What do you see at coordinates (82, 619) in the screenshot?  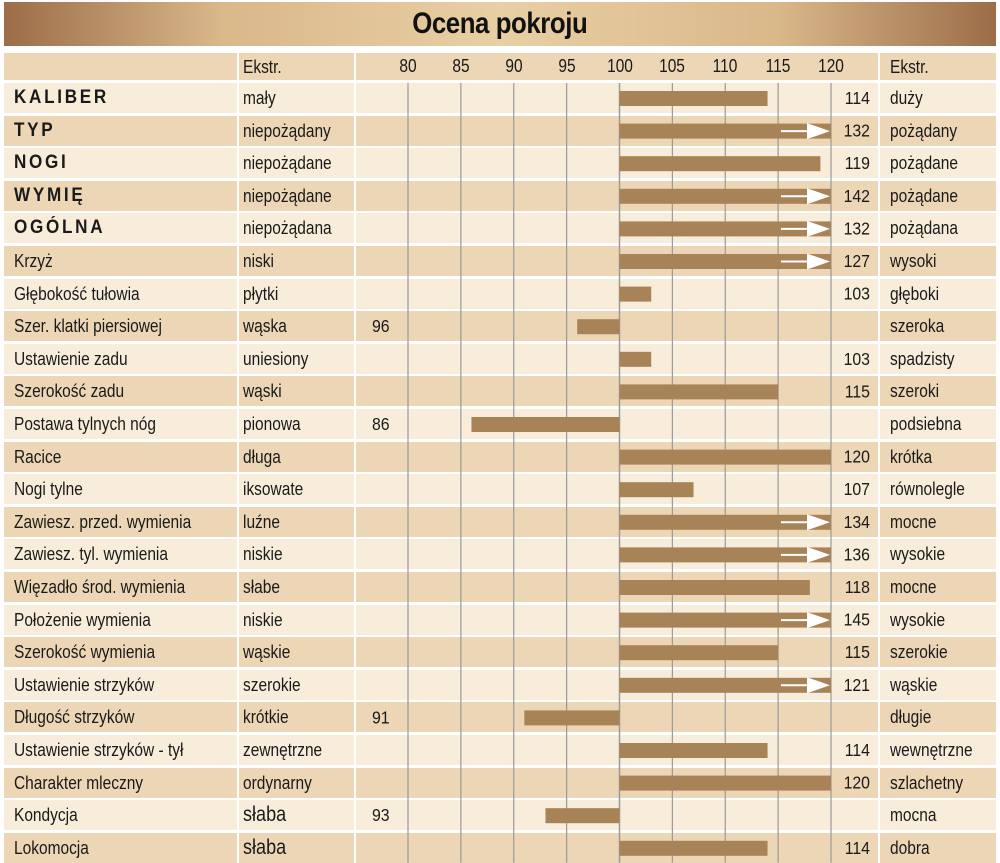 I see `trait-label: Położenie wymienia` at bounding box center [82, 619].